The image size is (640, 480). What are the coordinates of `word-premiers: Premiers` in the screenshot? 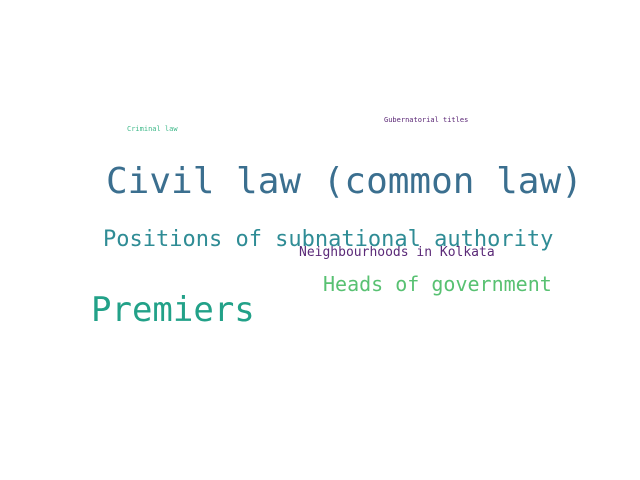 It's located at (173, 310).